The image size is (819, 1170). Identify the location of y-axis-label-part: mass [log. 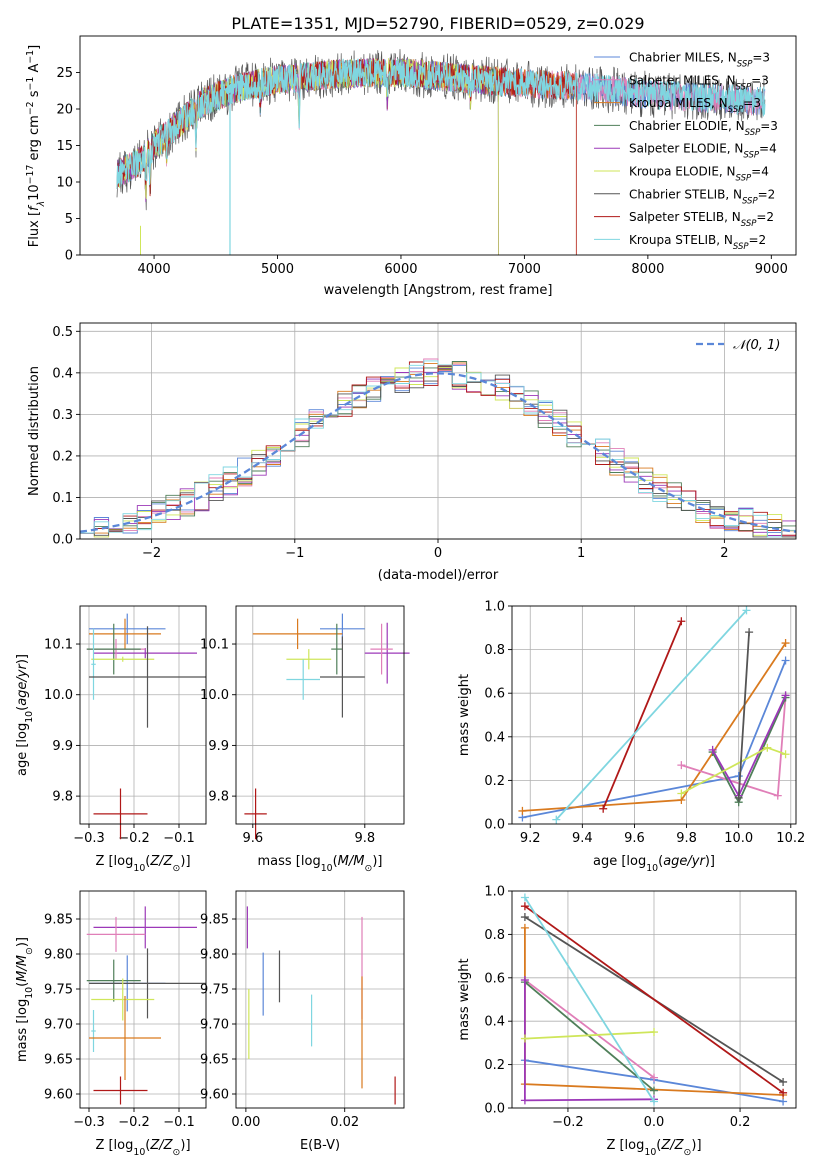
(22, 1030).